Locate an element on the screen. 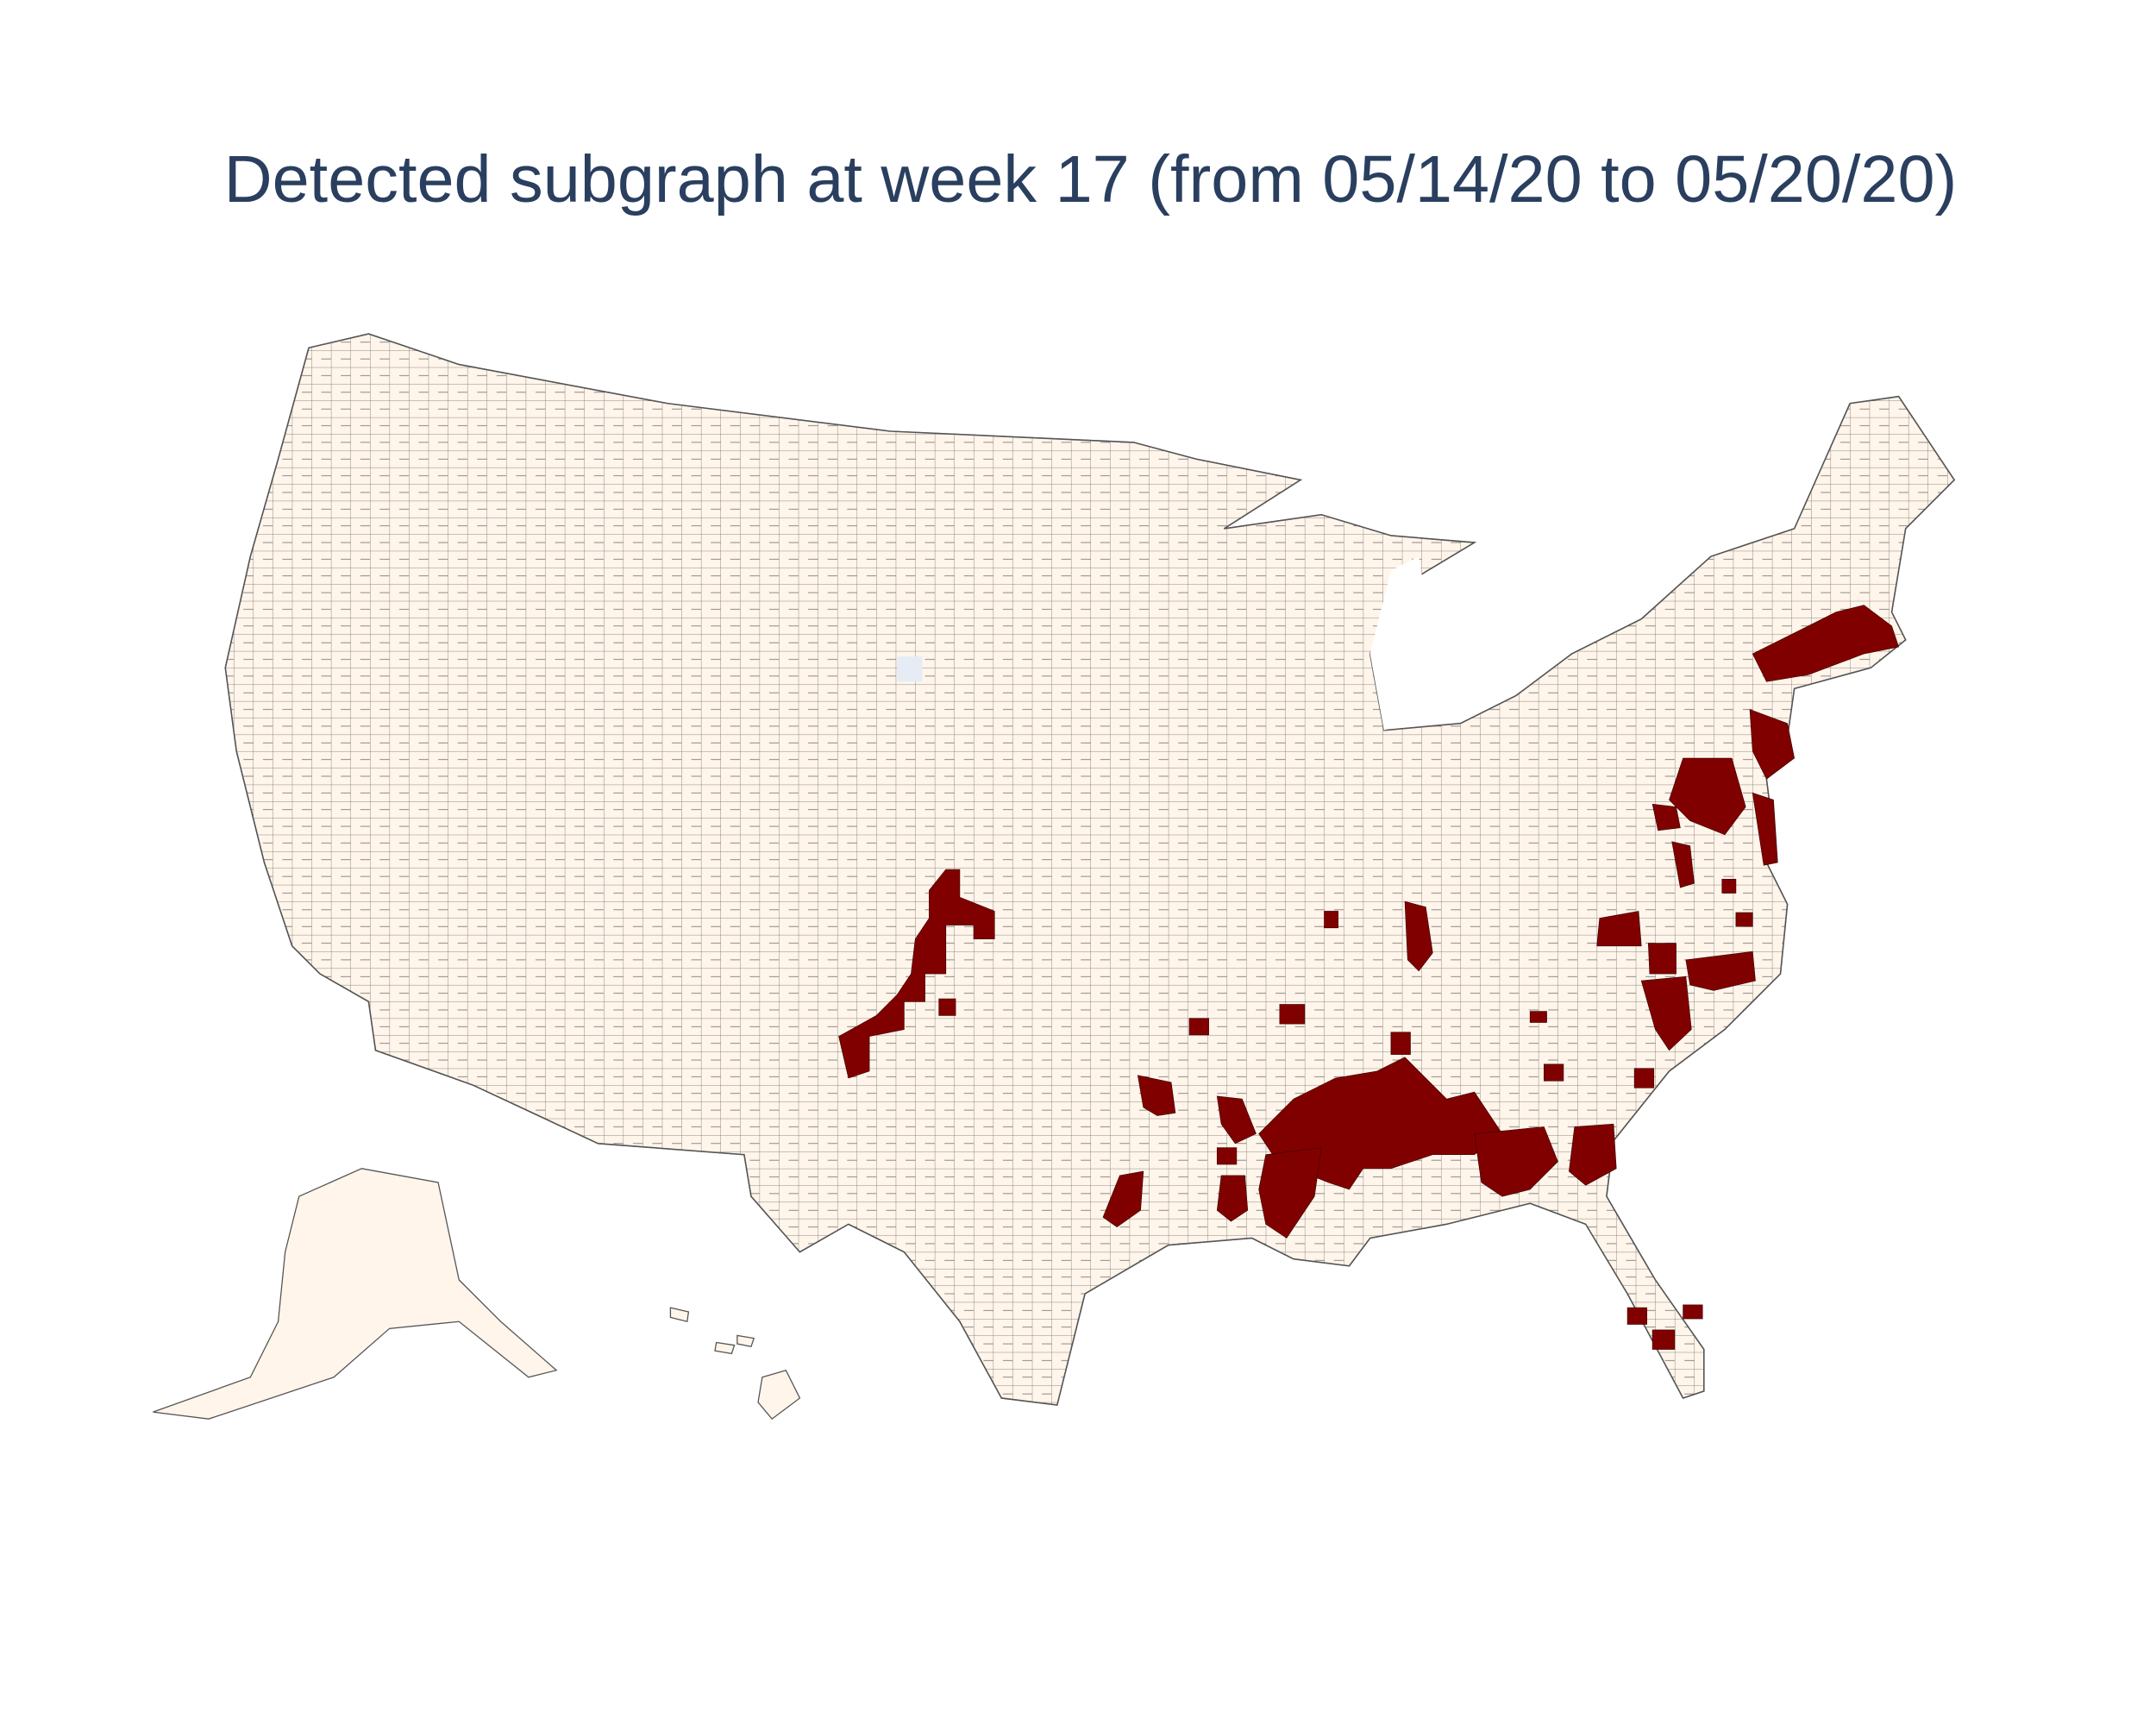 The image size is (2156, 1725). alaska-hawaii is located at coordinates (477, 1294).